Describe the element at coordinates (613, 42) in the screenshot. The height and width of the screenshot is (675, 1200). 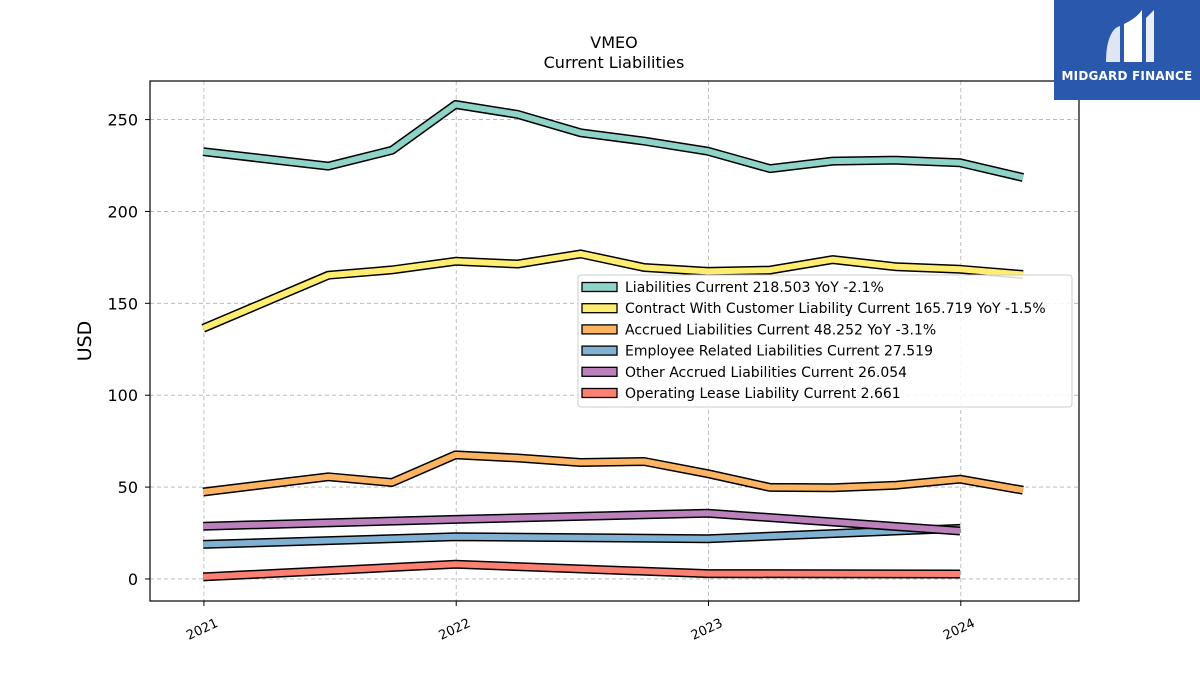
I see `chart-title: VMEO` at that location.